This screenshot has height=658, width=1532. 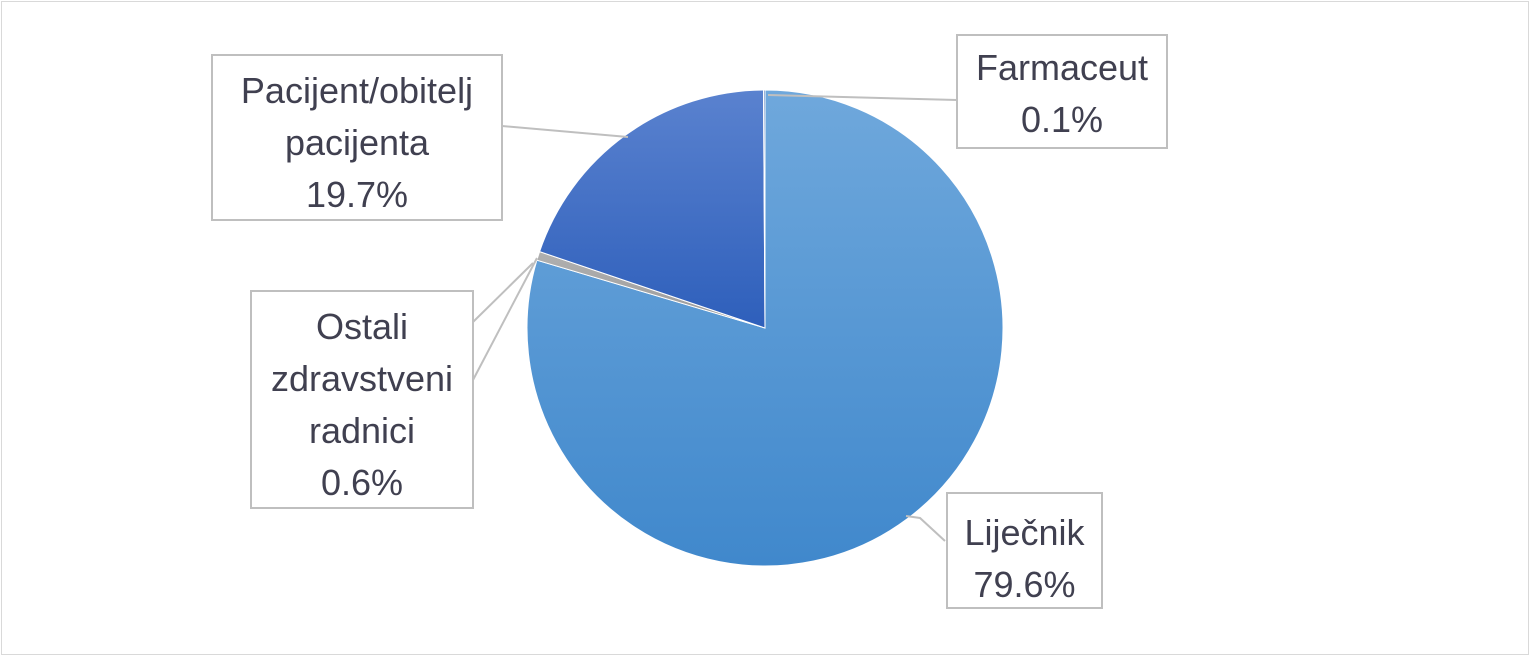 I want to click on data-label-farmaceut: Farmaceut 0.1%, so click(x=1062, y=91).